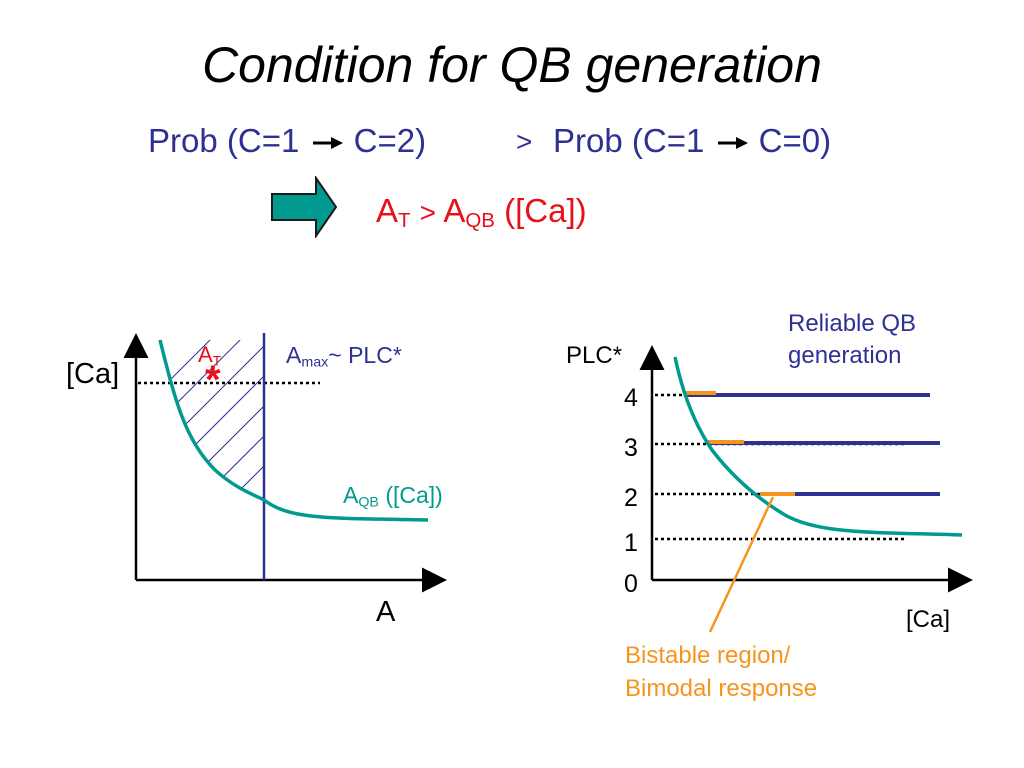 The image size is (1024, 768). I want to click on at-label-symbol: A, so click(205, 354).